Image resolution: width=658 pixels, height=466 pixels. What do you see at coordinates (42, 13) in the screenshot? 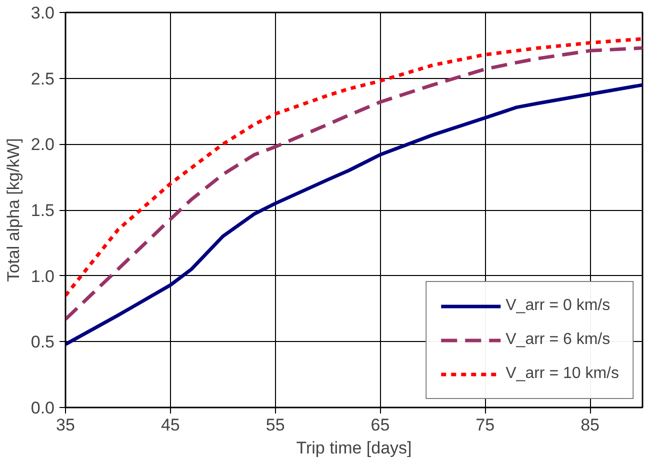
I see `y-tick-label: 3.0` at bounding box center [42, 13].